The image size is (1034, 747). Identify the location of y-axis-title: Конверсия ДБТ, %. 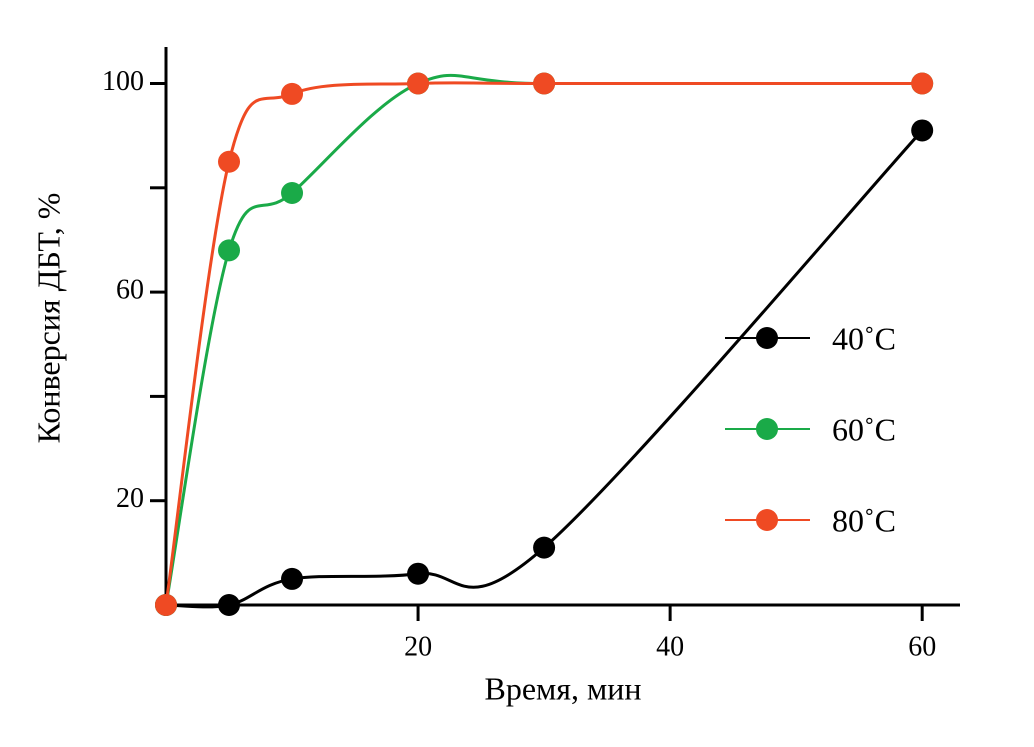
(48, 318).